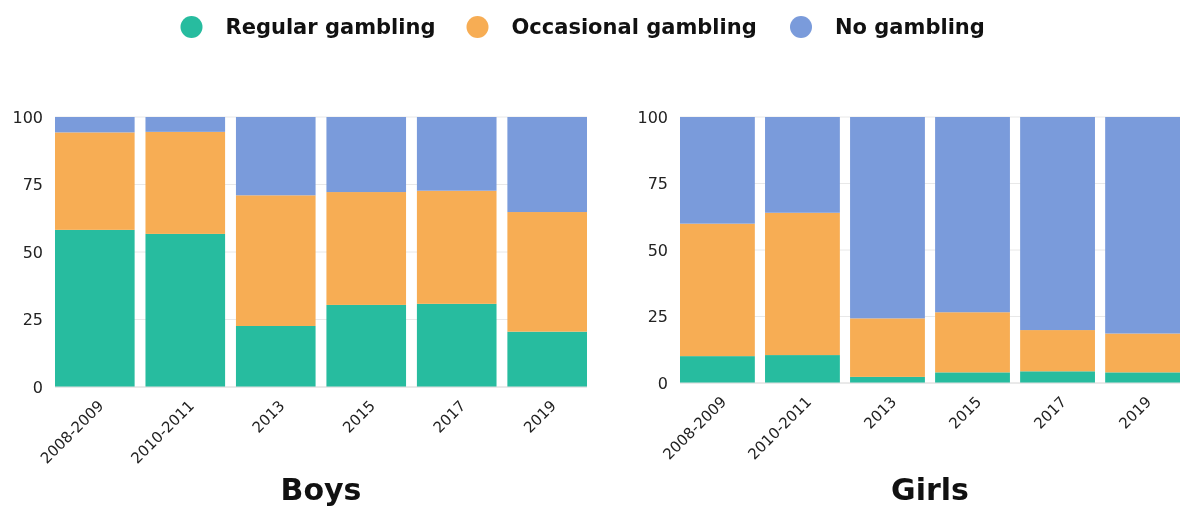 This screenshot has height=508, width=1193. Describe the element at coordinates (910, 27) in the screenshot. I see `legend-label: No gambling` at that location.